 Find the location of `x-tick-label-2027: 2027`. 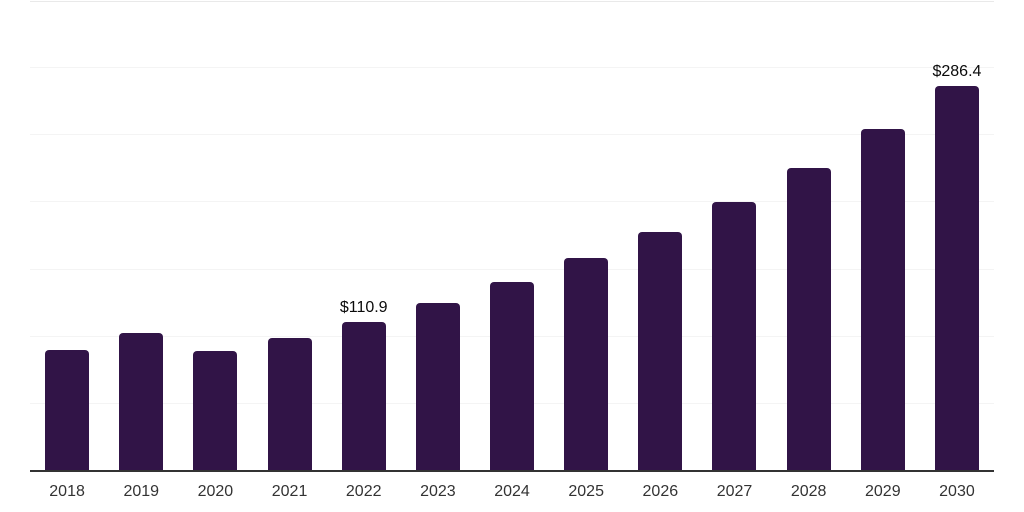

x-tick-label-2027: 2027 is located at coordinates (734, 491).